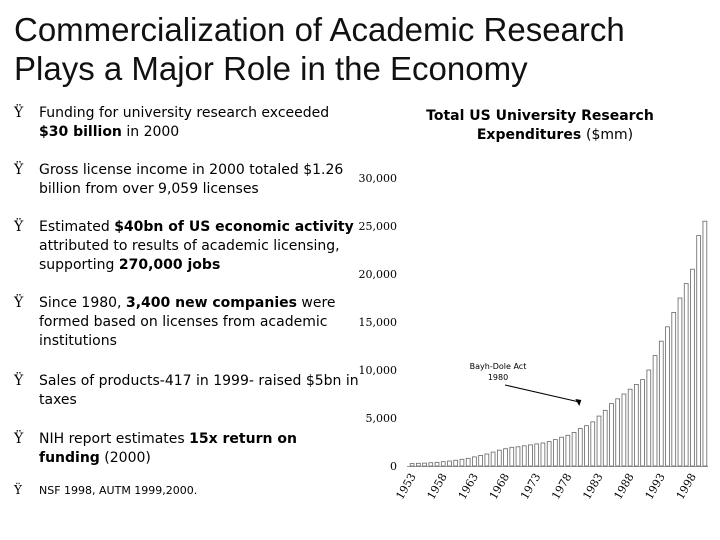 Image resolution: width=720 pixels, height=540 pixels. What do you see at coordinates (456, 463) in the screenshot?
I see `bar-1960` at bounding box center [456, 463].